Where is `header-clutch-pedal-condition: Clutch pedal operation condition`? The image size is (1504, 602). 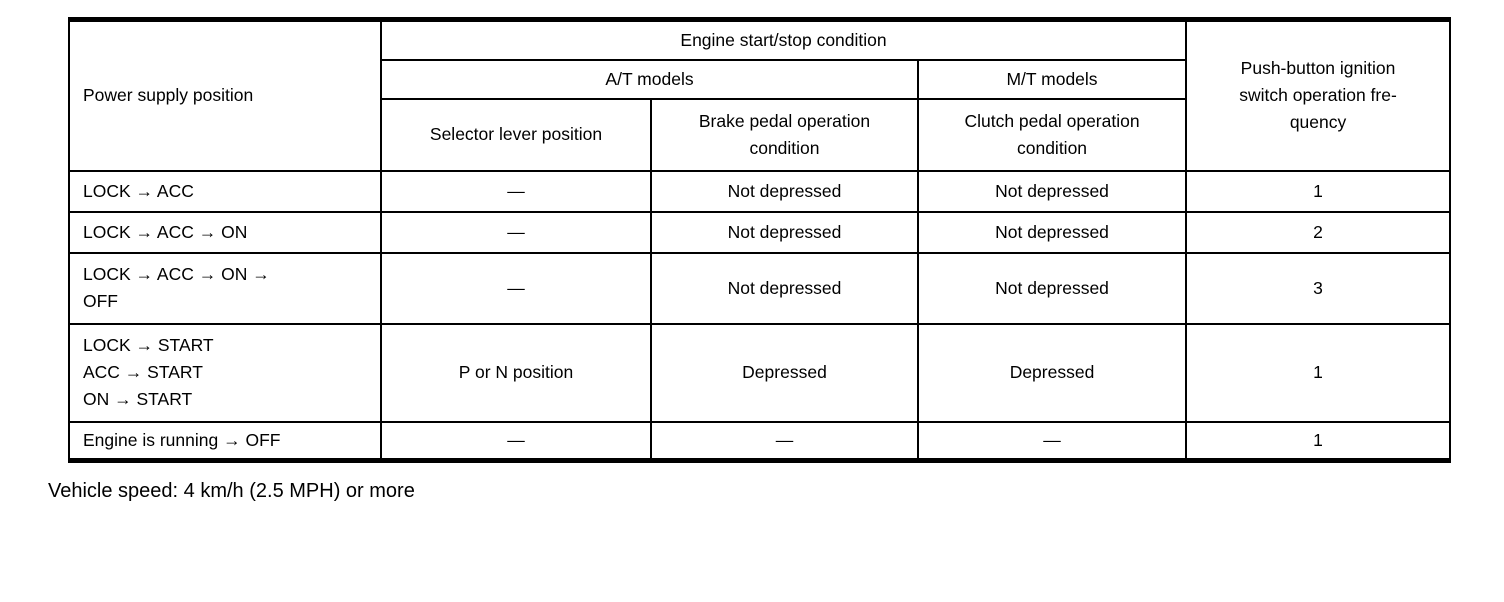
header-clutch-pedal-condition: Clutch pedal operation condition is located at coordinates (1052, 134).